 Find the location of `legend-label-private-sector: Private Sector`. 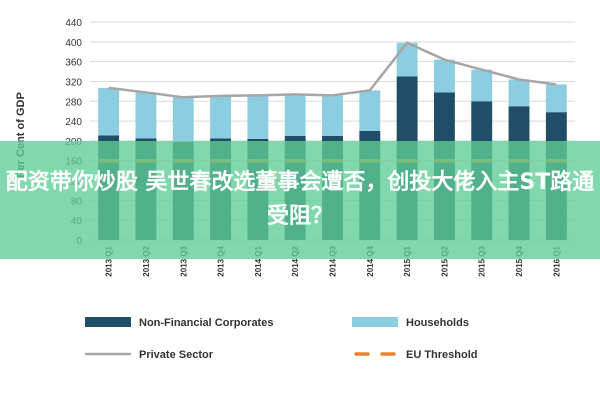

legend-label-private-sector: Private Sector is located at coordinates (176, 355).